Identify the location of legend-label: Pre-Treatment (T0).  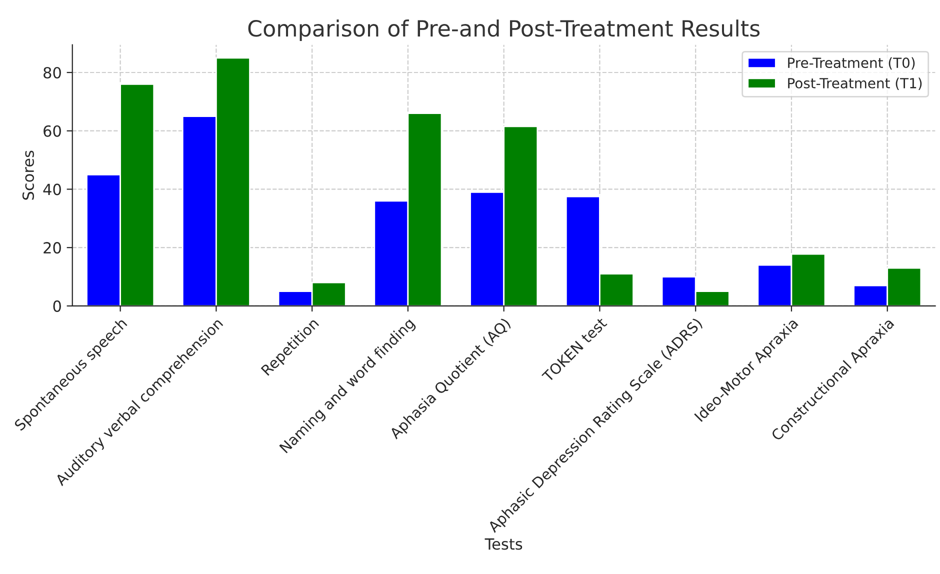
(851, 63).